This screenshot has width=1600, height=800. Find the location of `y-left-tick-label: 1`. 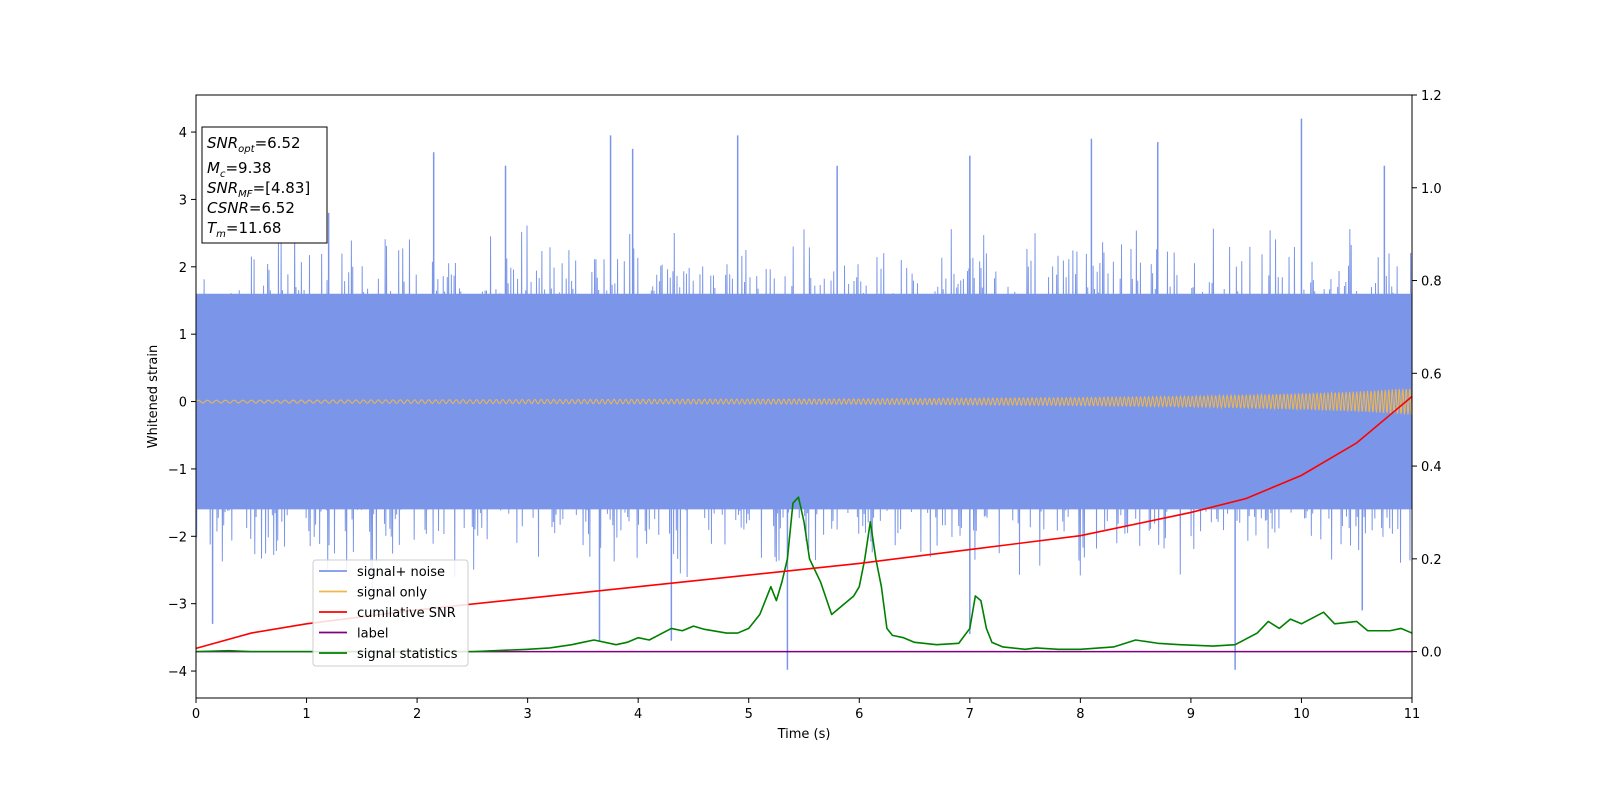

y-left-tick-label: 1 is located at coordinates (183, 335).